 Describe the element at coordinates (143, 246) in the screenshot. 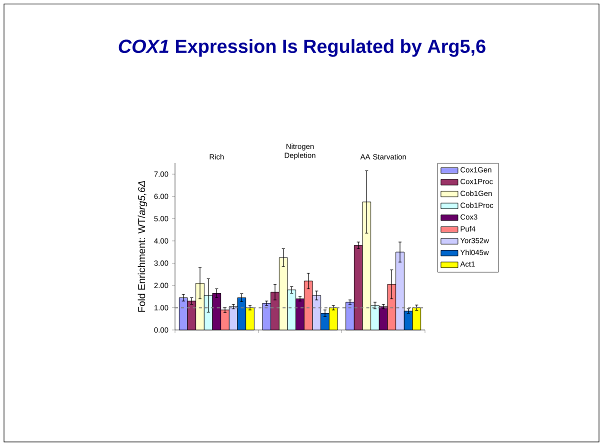

I see `y-axis-title: Fold Enrichment: WT/arg5,6Δ` at that location.